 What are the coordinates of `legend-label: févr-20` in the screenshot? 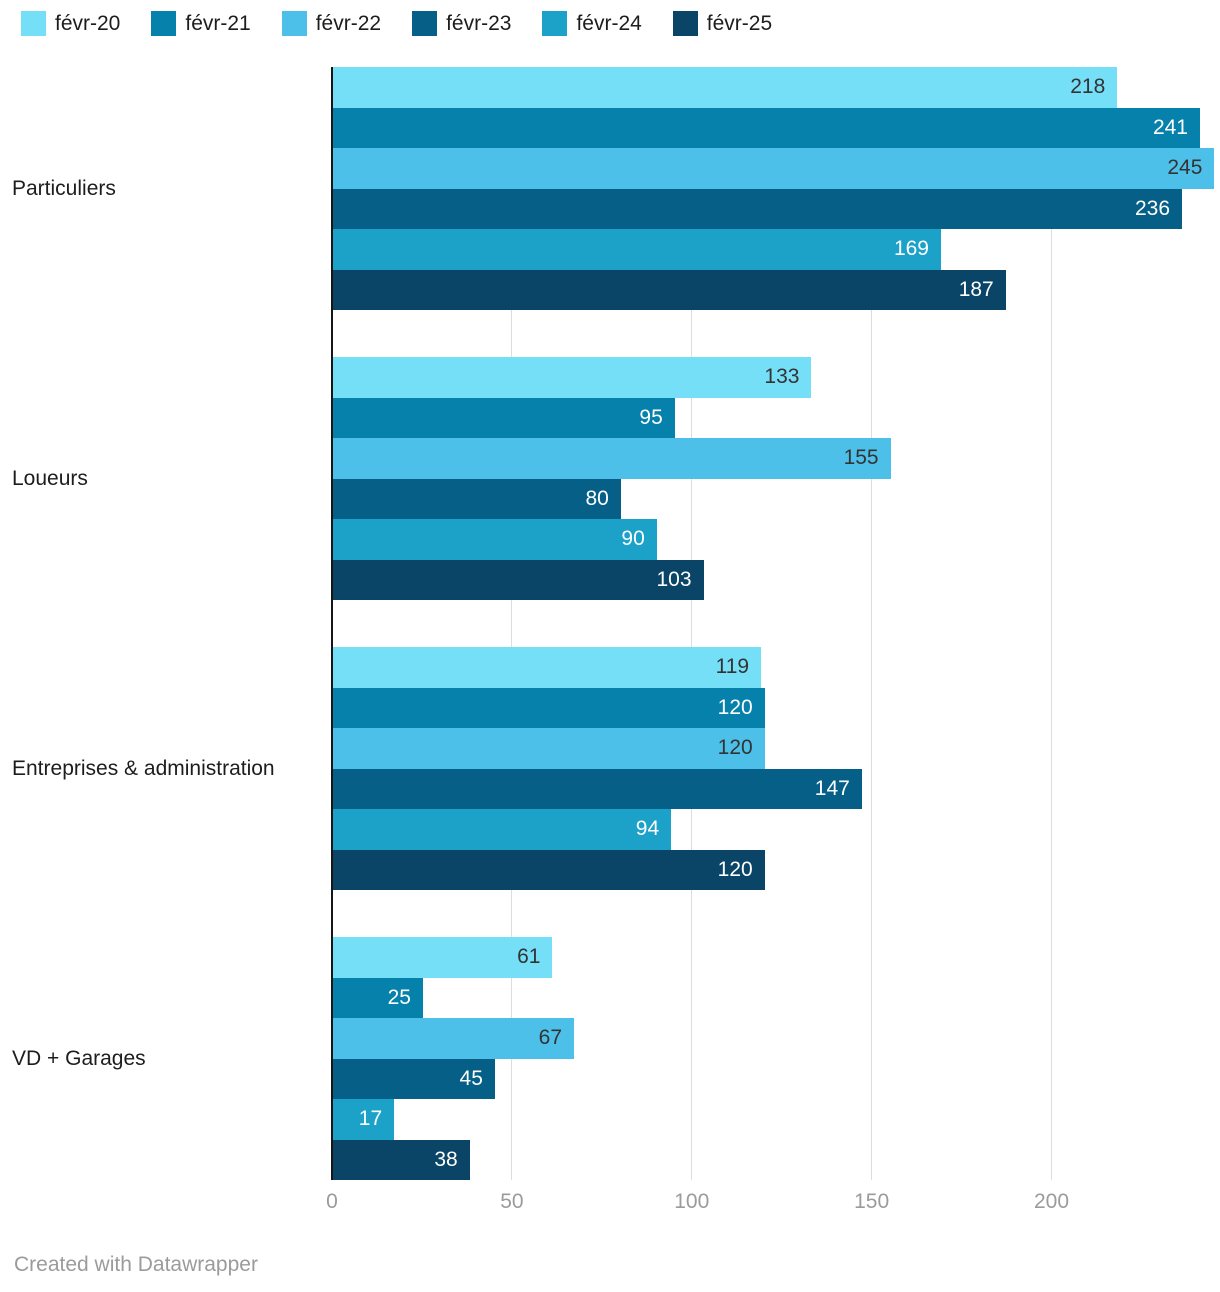 It's located at (88, 23).